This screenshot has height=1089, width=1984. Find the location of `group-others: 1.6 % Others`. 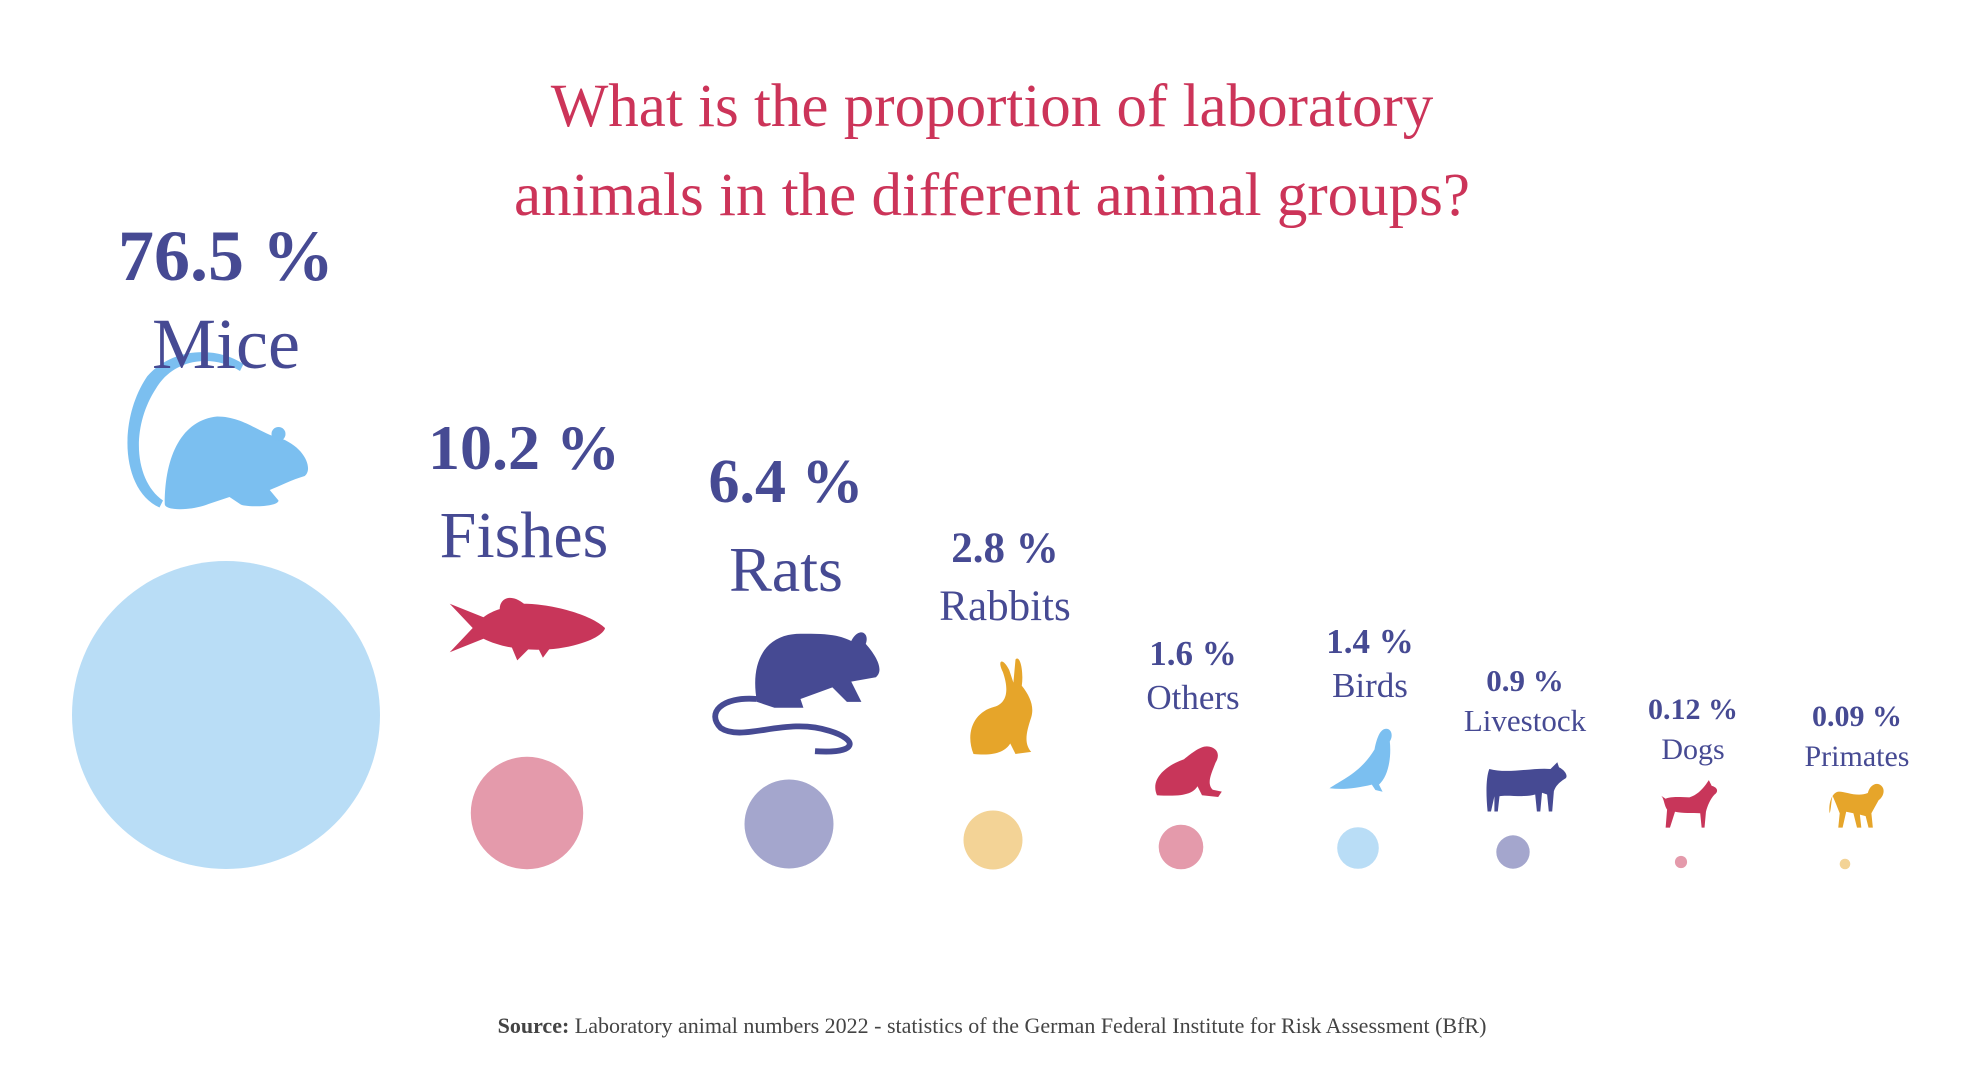

group-others: 1.6 % Others is located at coordinates (1192, 676).